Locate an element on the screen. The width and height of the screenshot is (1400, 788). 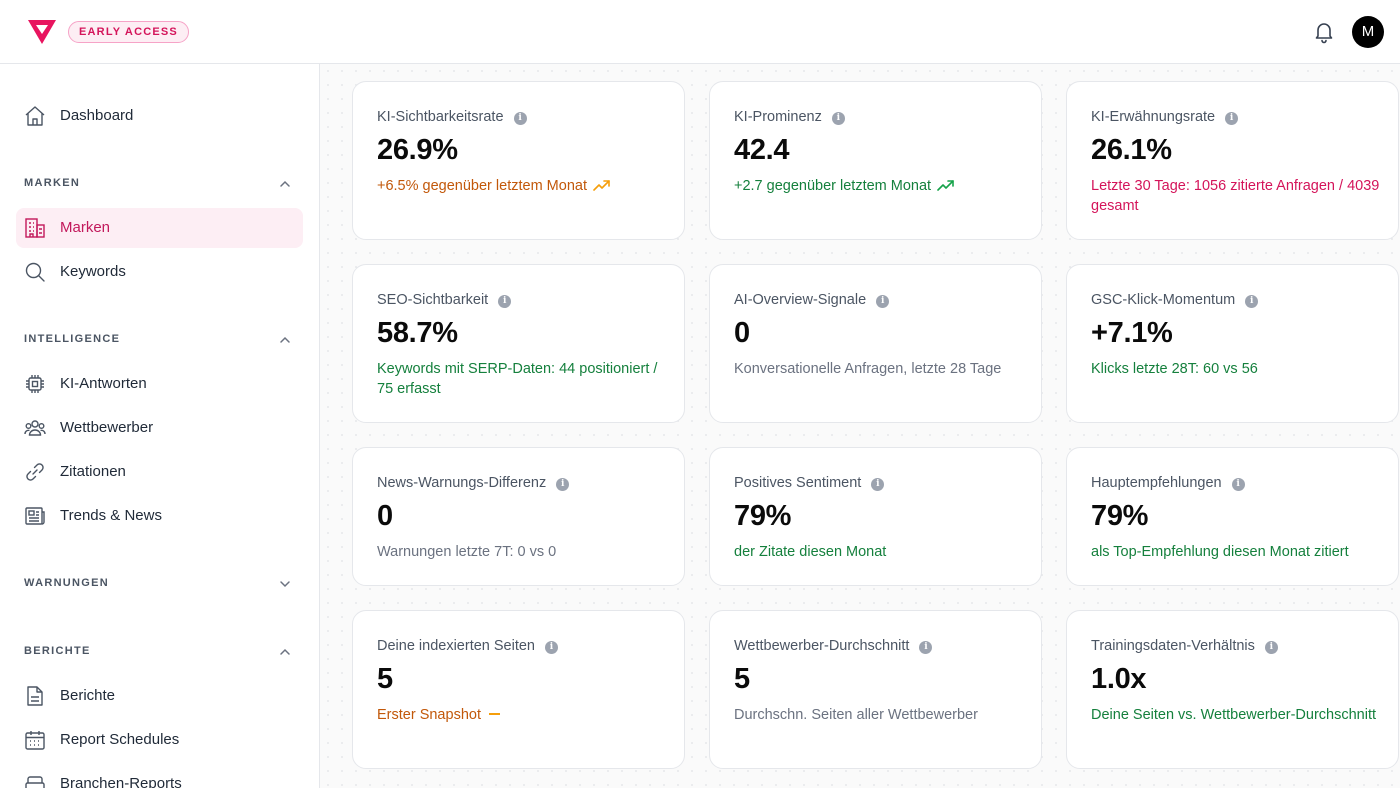
metric-value: 26.1% is located at coordinates (1131, 150).